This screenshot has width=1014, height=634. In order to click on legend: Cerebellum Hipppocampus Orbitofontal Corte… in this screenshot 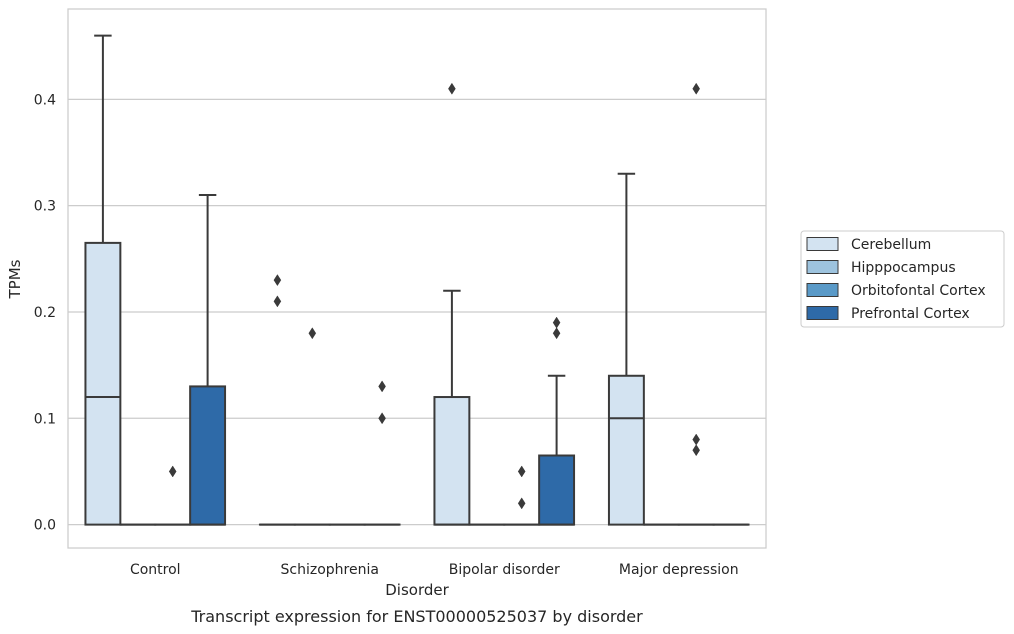, I will do `click(902, 279)`.